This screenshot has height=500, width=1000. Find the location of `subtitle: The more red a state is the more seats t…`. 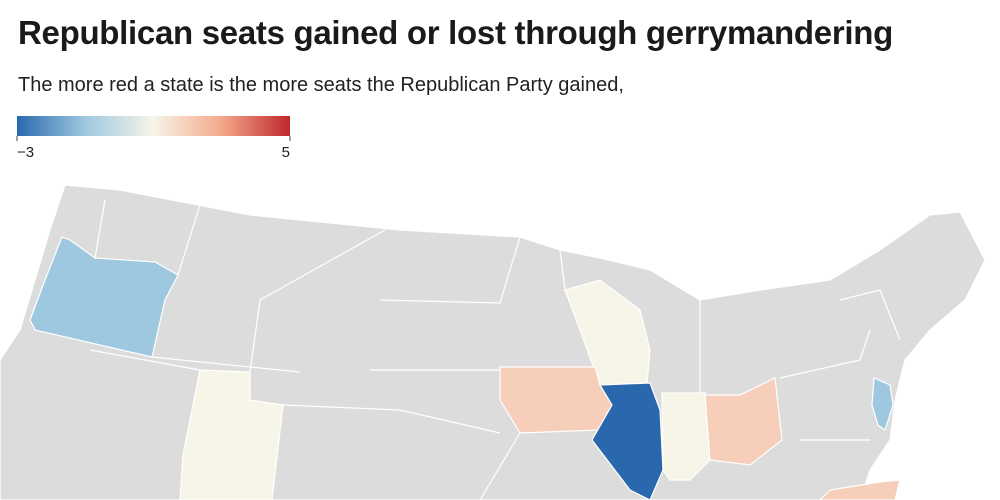

subtitle: The more red a state is the more seats t… is located at coordinates (321, 85).